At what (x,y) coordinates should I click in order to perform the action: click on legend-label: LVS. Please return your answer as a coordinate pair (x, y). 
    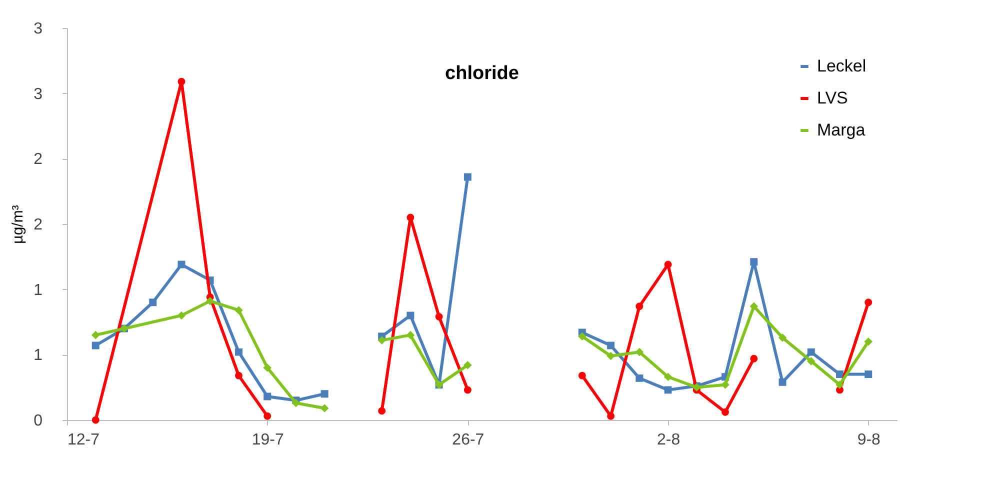
    Looking at the image, I should click on (832, 98).